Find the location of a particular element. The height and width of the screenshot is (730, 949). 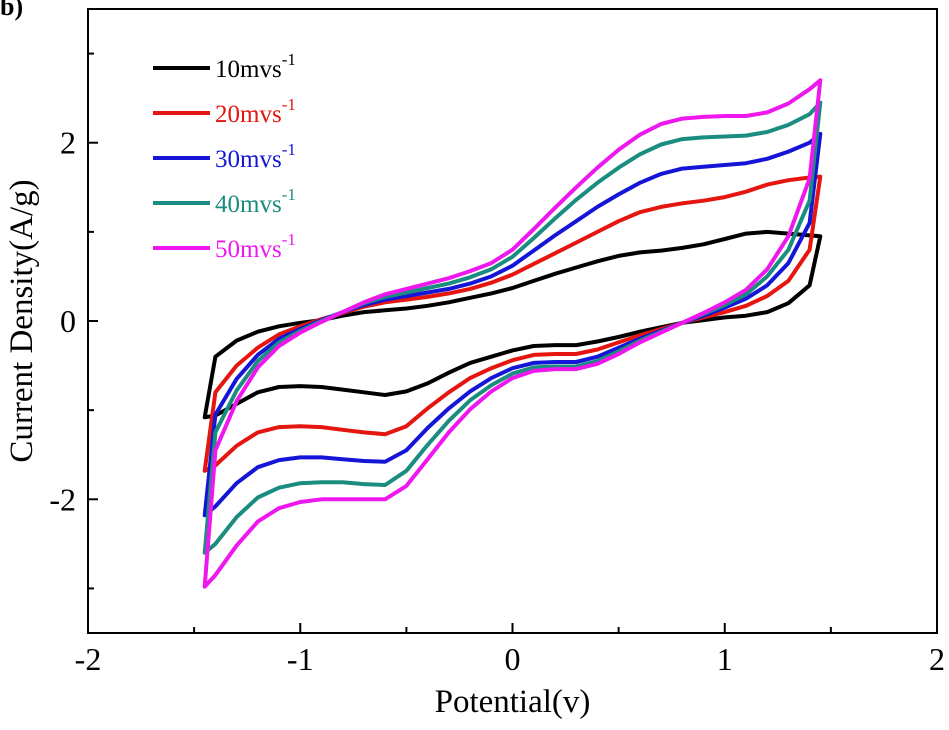

x-tick-label: 0 is located at coordinates (513, 659).